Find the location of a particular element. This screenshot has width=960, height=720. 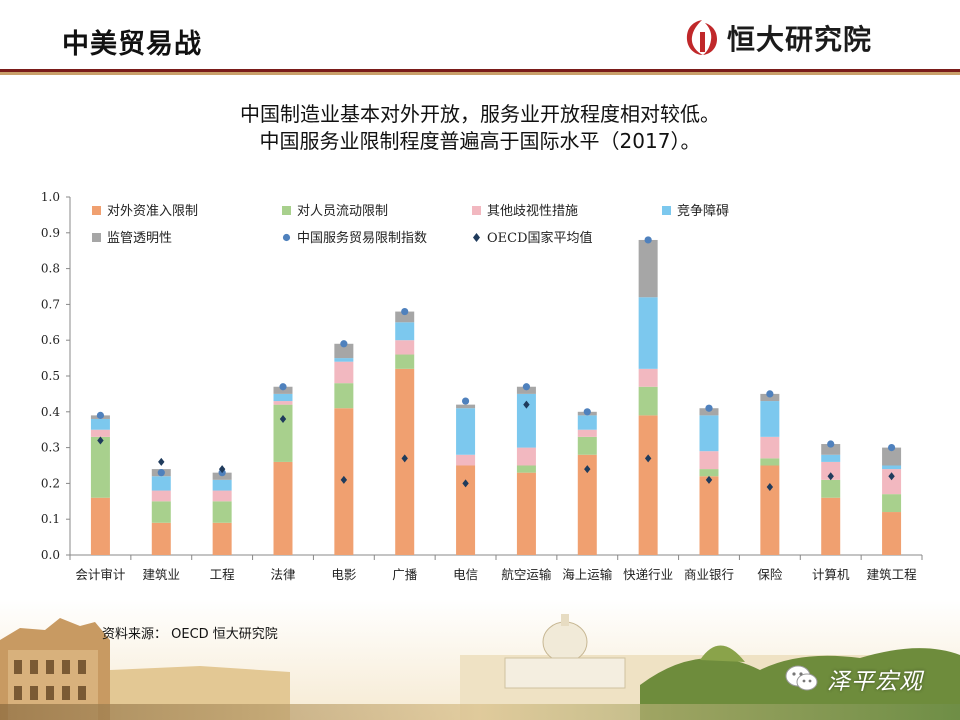

x-tick-label: 建筑业 is located at coordinates (162, 574).